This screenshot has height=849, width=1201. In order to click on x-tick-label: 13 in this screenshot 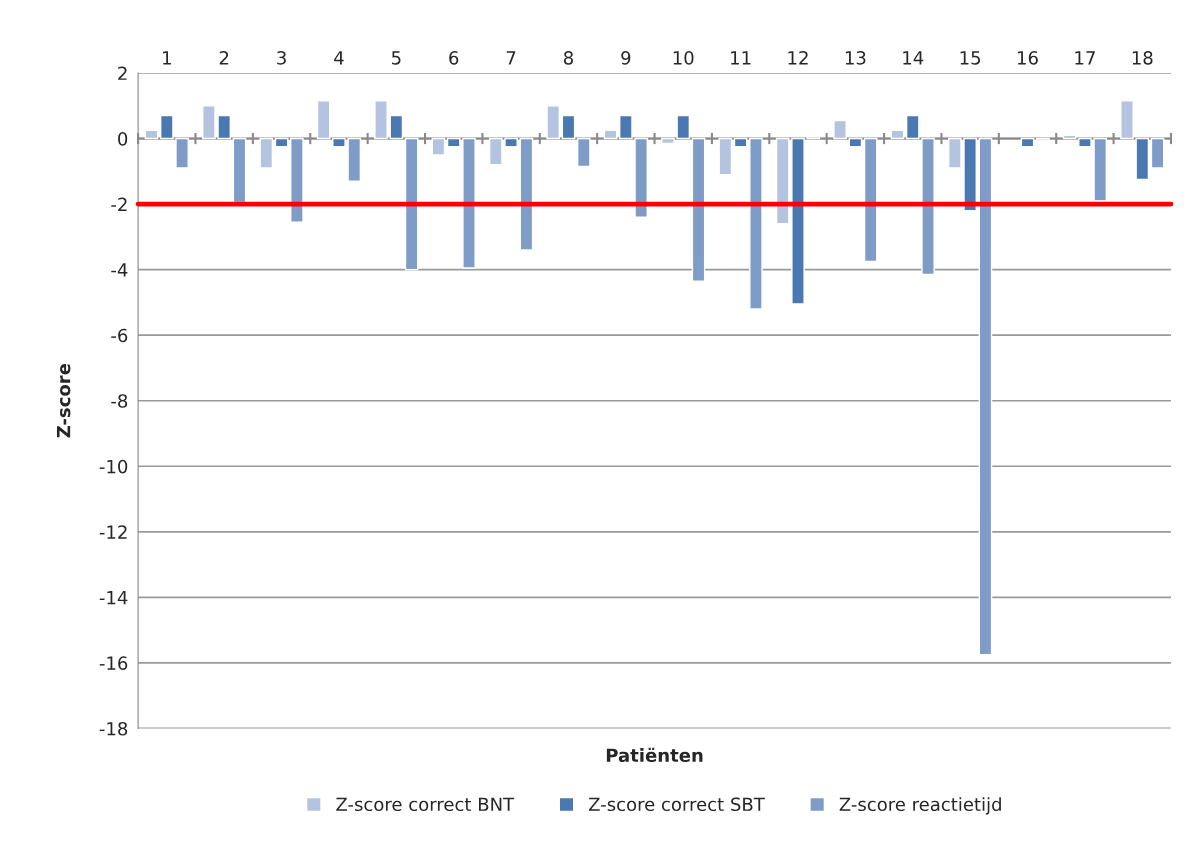, I will do `click(855, 58)`.